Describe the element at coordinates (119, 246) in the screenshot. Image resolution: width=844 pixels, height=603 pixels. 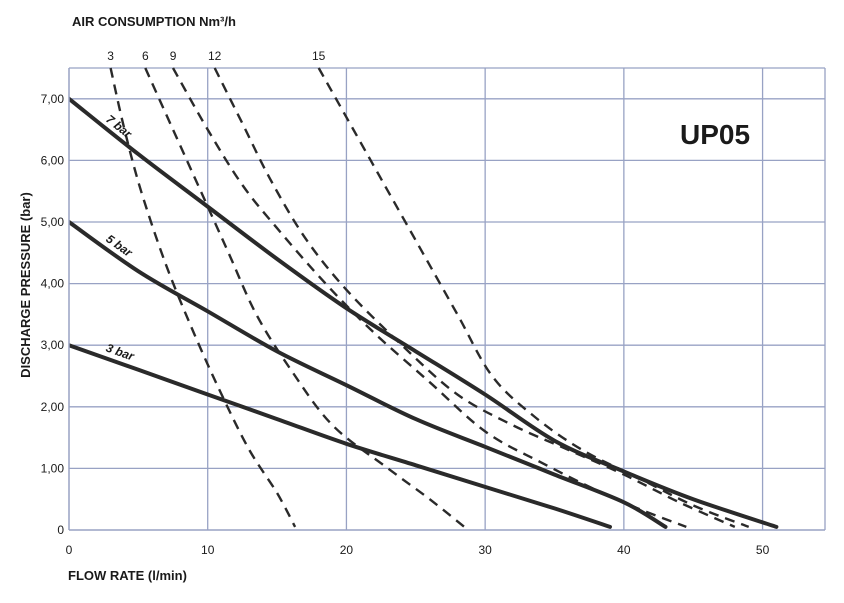
I see `pressure-curve-label: 5 bar` at that location.